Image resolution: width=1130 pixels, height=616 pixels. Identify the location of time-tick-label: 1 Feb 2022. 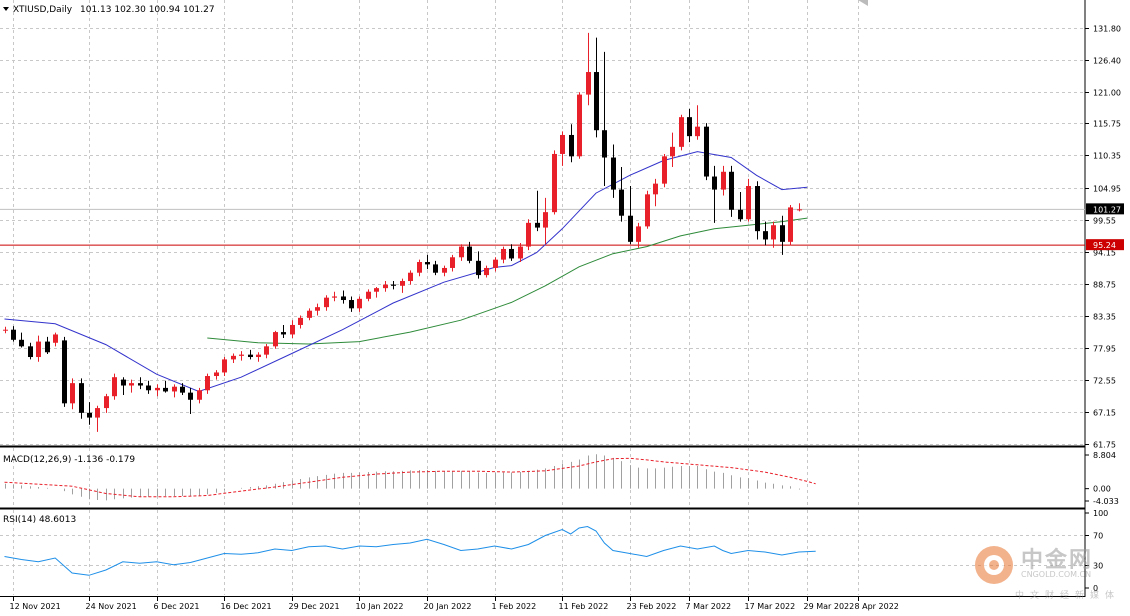
(514, 606).